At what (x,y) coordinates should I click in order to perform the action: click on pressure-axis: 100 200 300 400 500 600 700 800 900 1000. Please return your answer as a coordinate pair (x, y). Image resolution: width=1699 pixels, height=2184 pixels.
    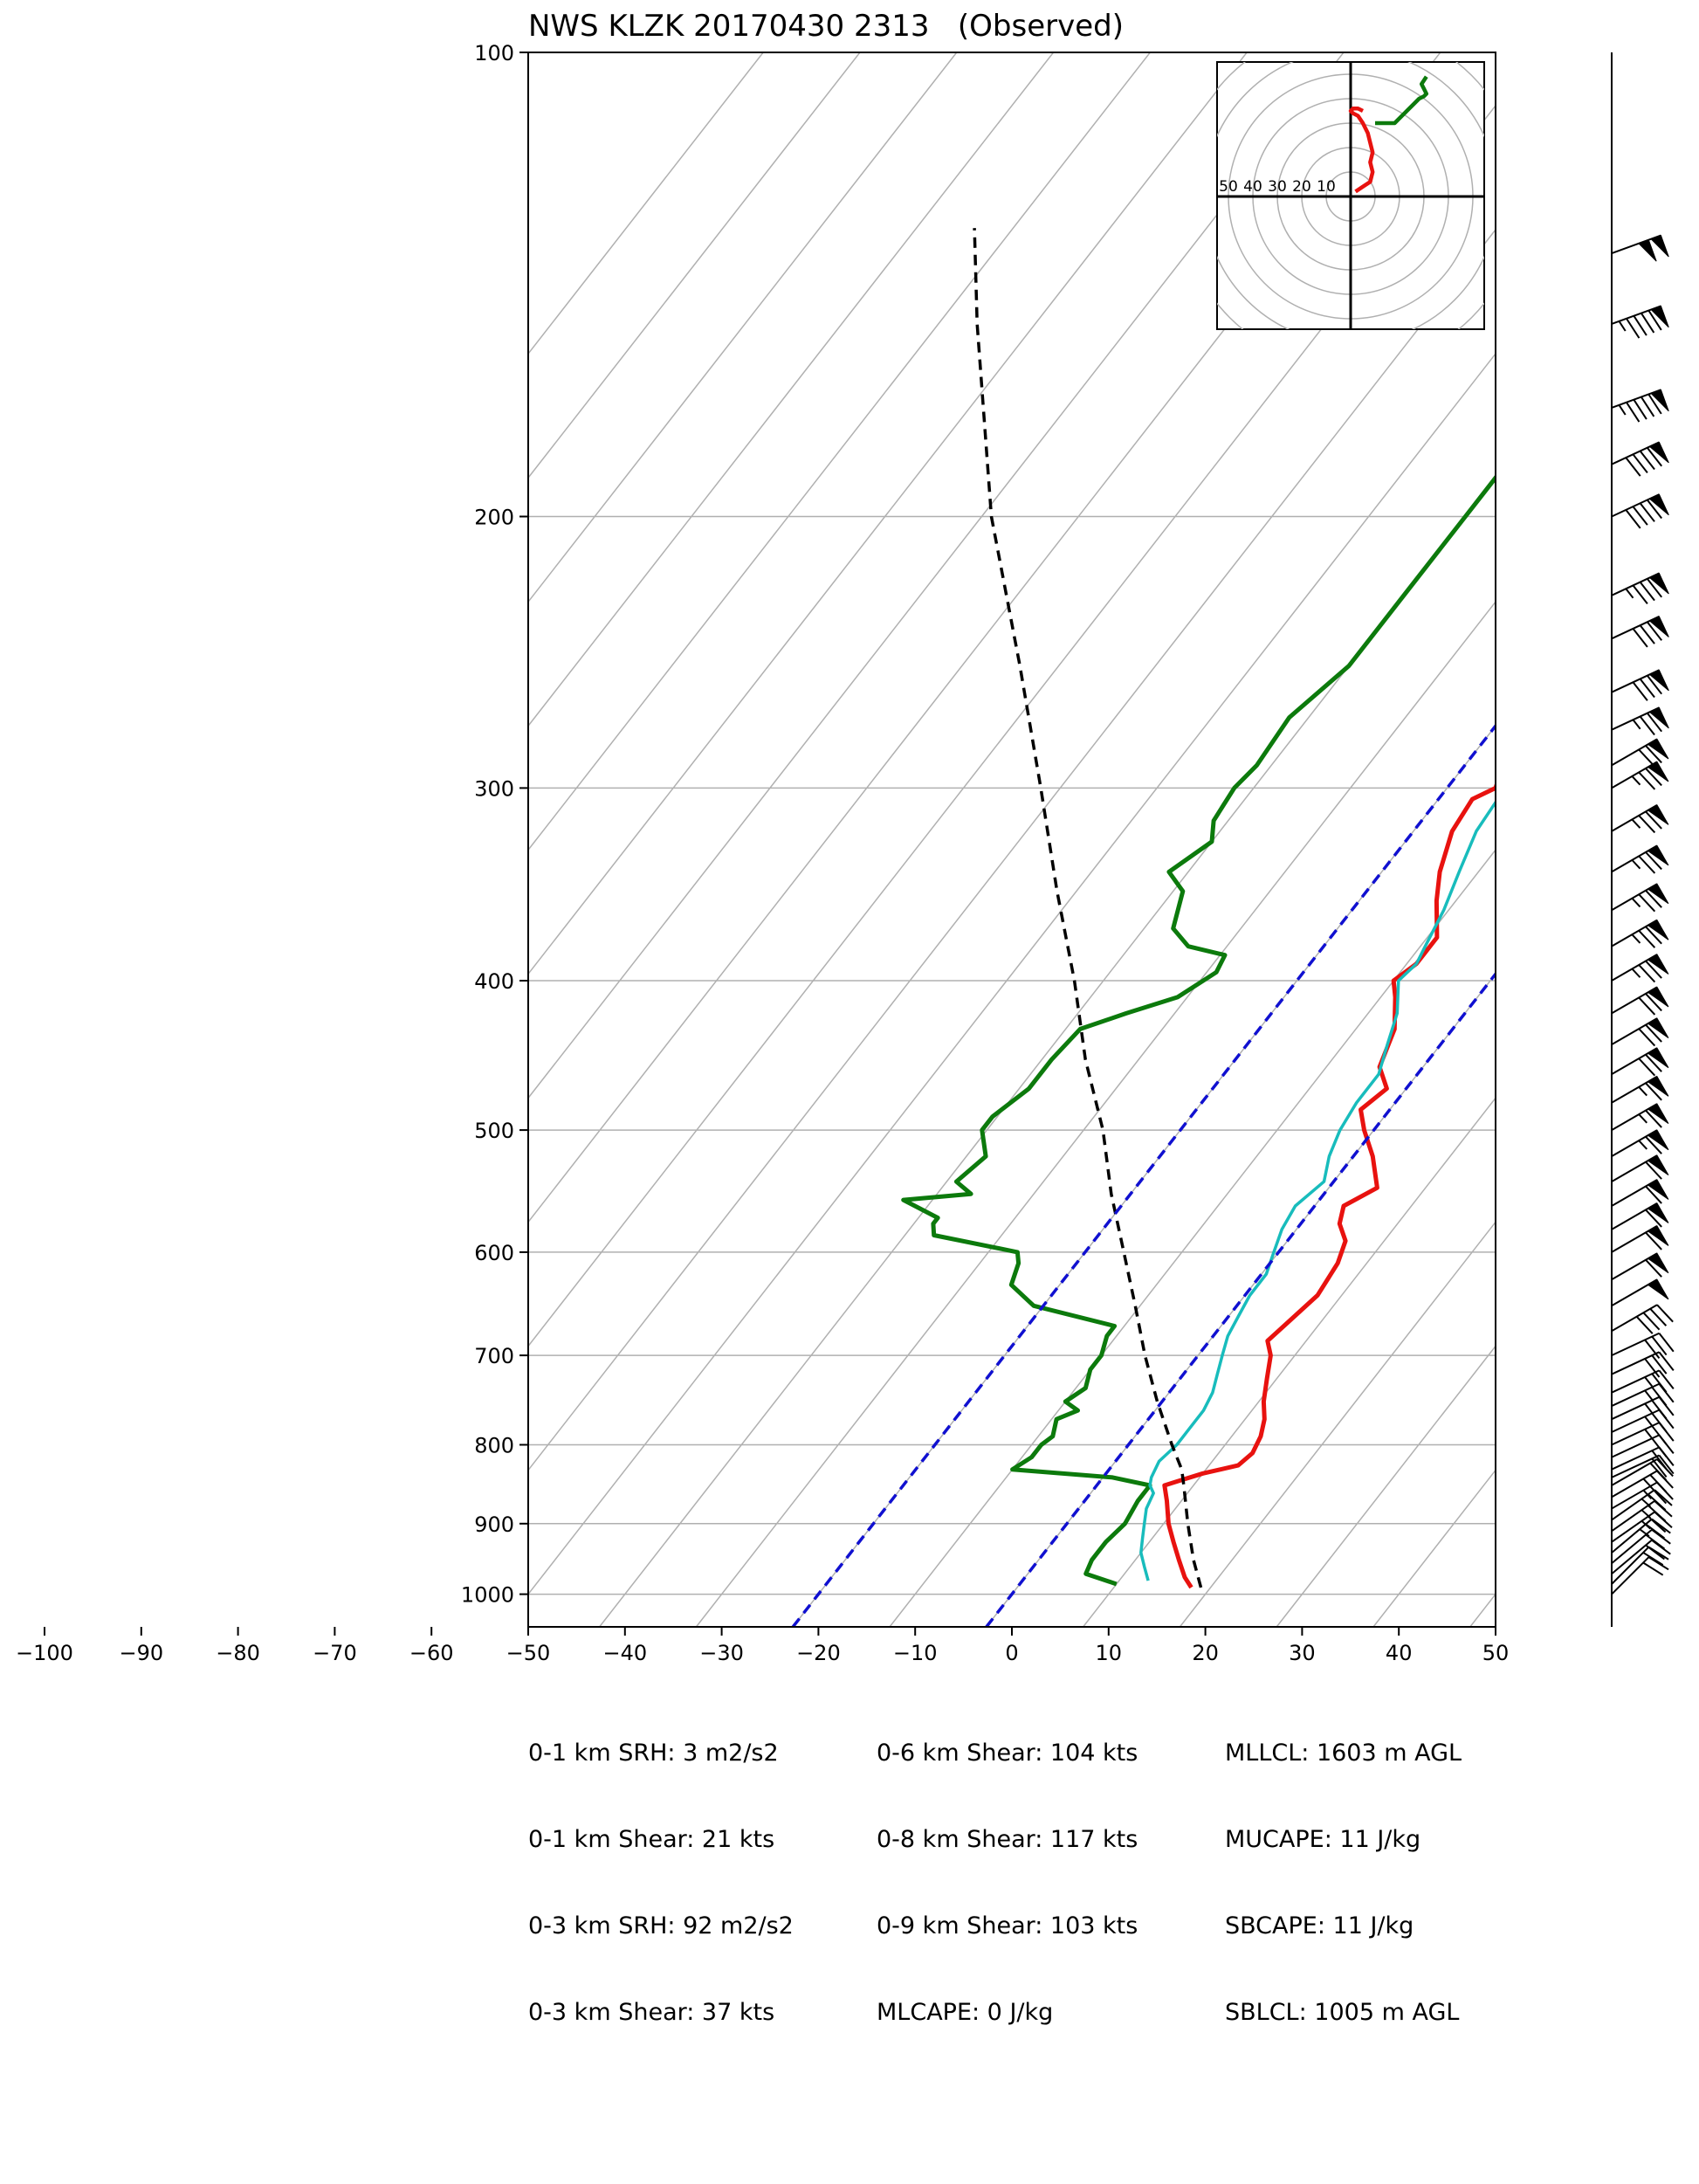
    Looking at the image, I should click on (494, 824).